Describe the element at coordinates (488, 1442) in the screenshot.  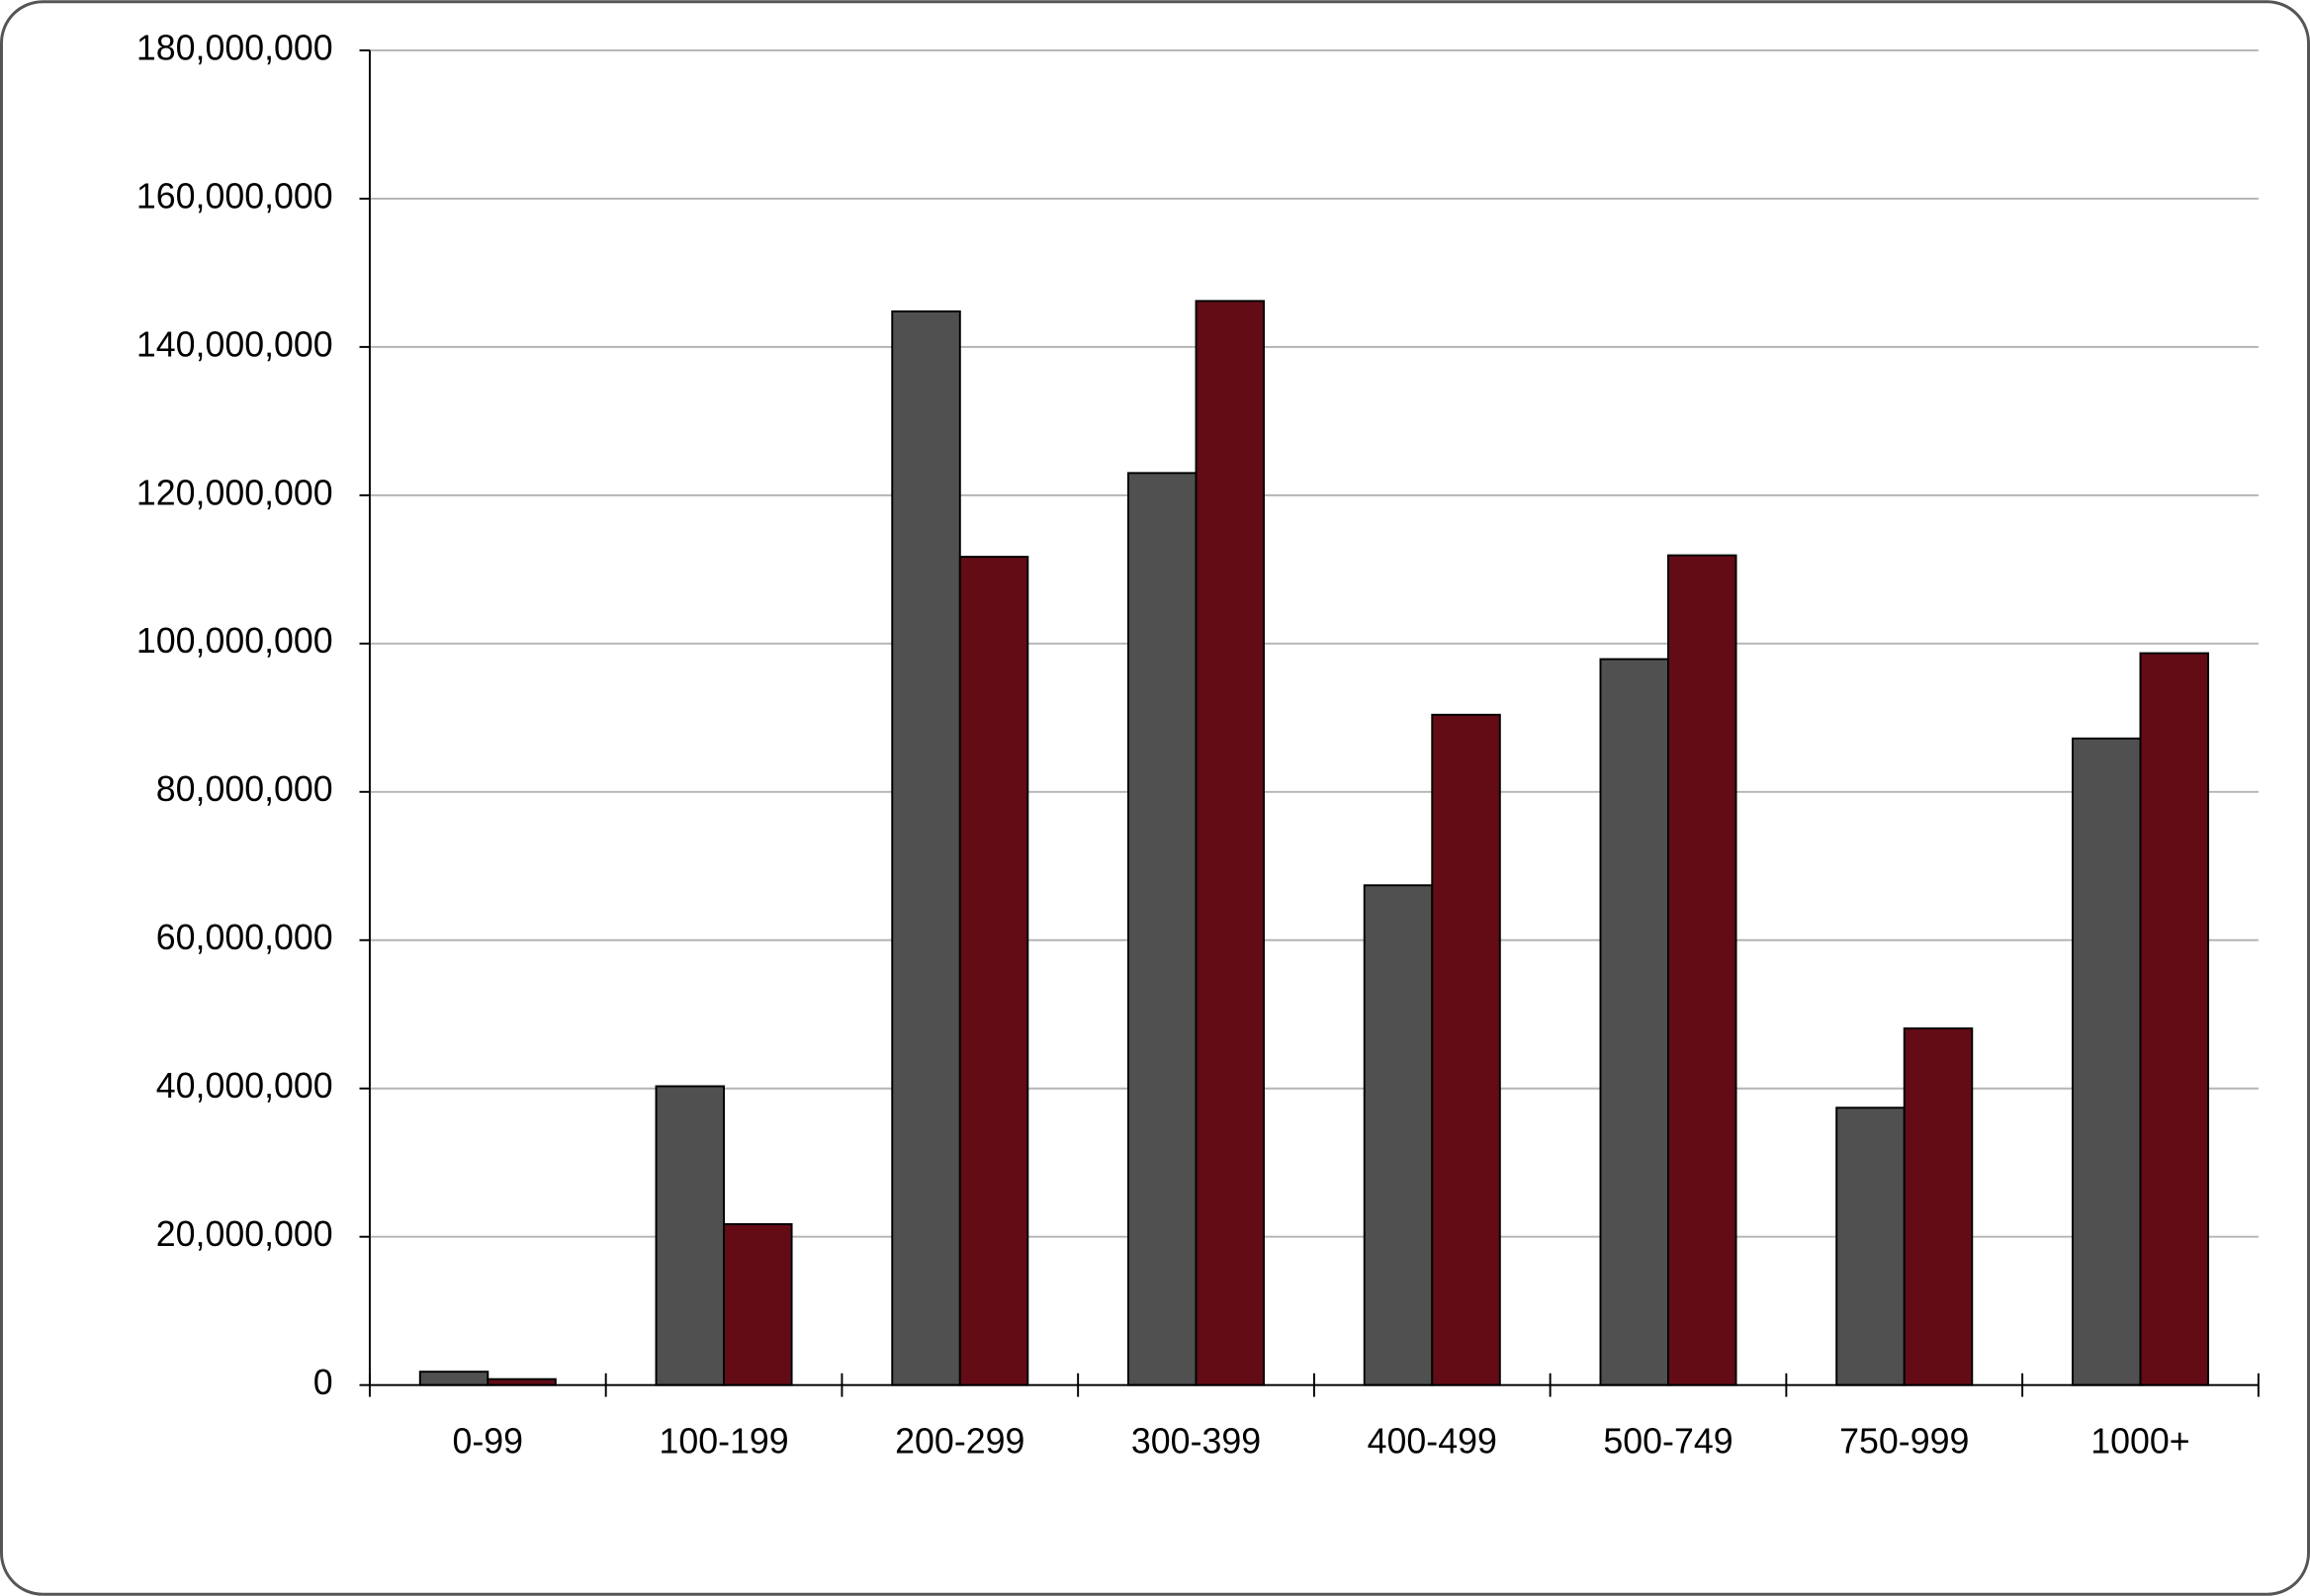
I see `x-tick-label: 0-99` at that location.